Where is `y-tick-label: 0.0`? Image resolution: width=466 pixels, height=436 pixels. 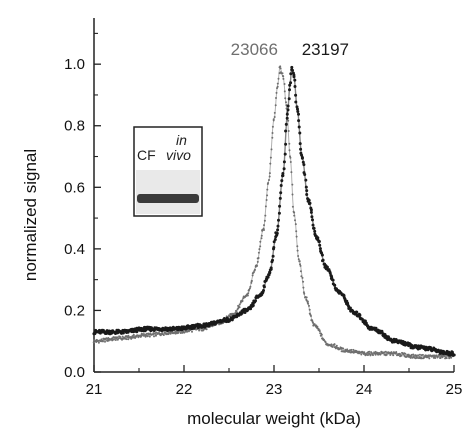
y-tick-label: 0.0 is located at coordinates (74, 372).